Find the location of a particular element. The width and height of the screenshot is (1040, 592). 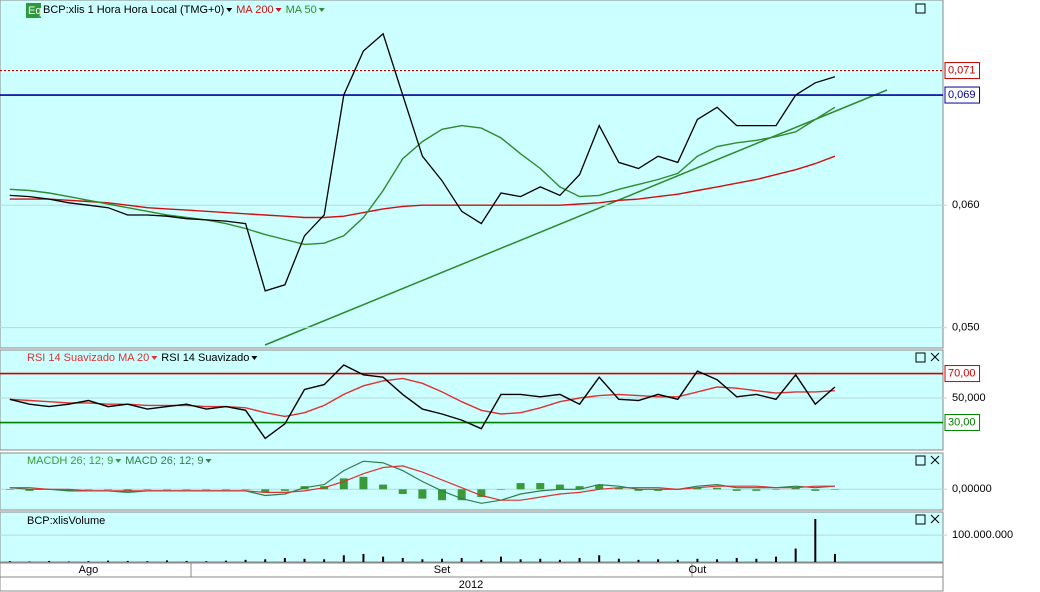

level-label: 70,00 is located at coordinates (962, 373).